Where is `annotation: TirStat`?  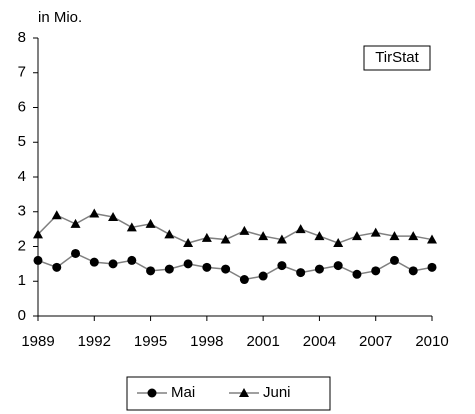
annotation: TirStat is located at coordinates (397, 57).